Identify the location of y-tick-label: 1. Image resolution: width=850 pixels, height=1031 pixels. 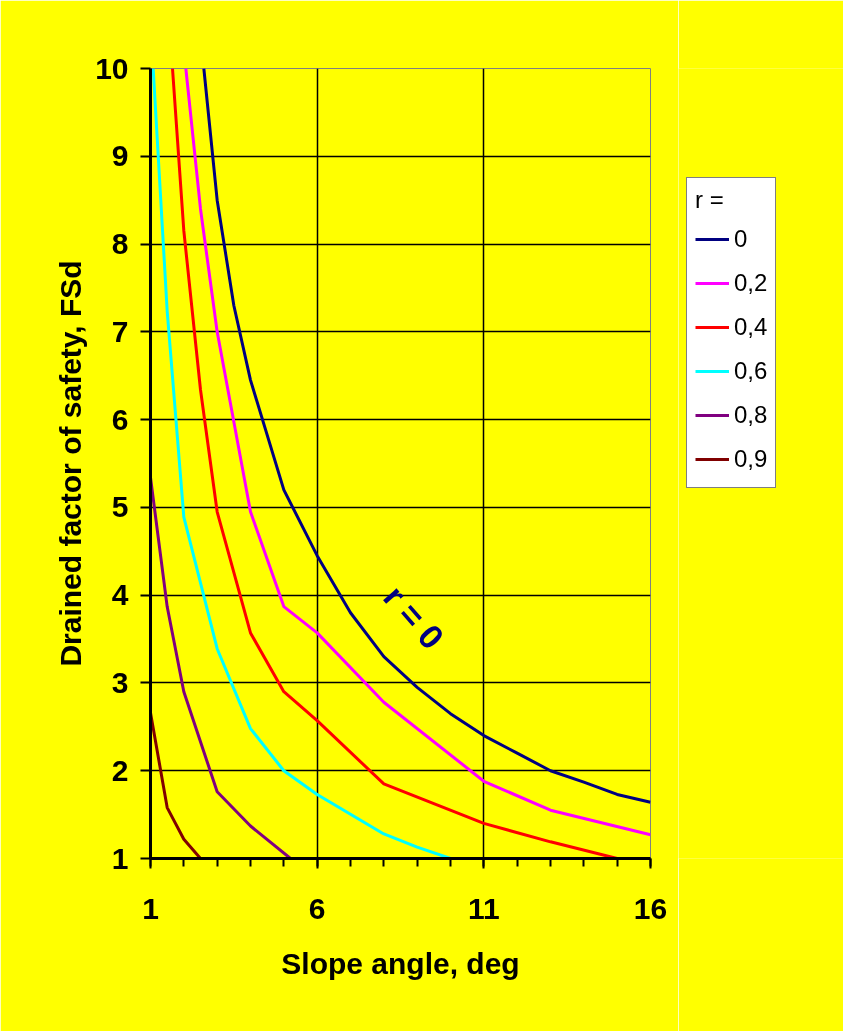
(120, 858).